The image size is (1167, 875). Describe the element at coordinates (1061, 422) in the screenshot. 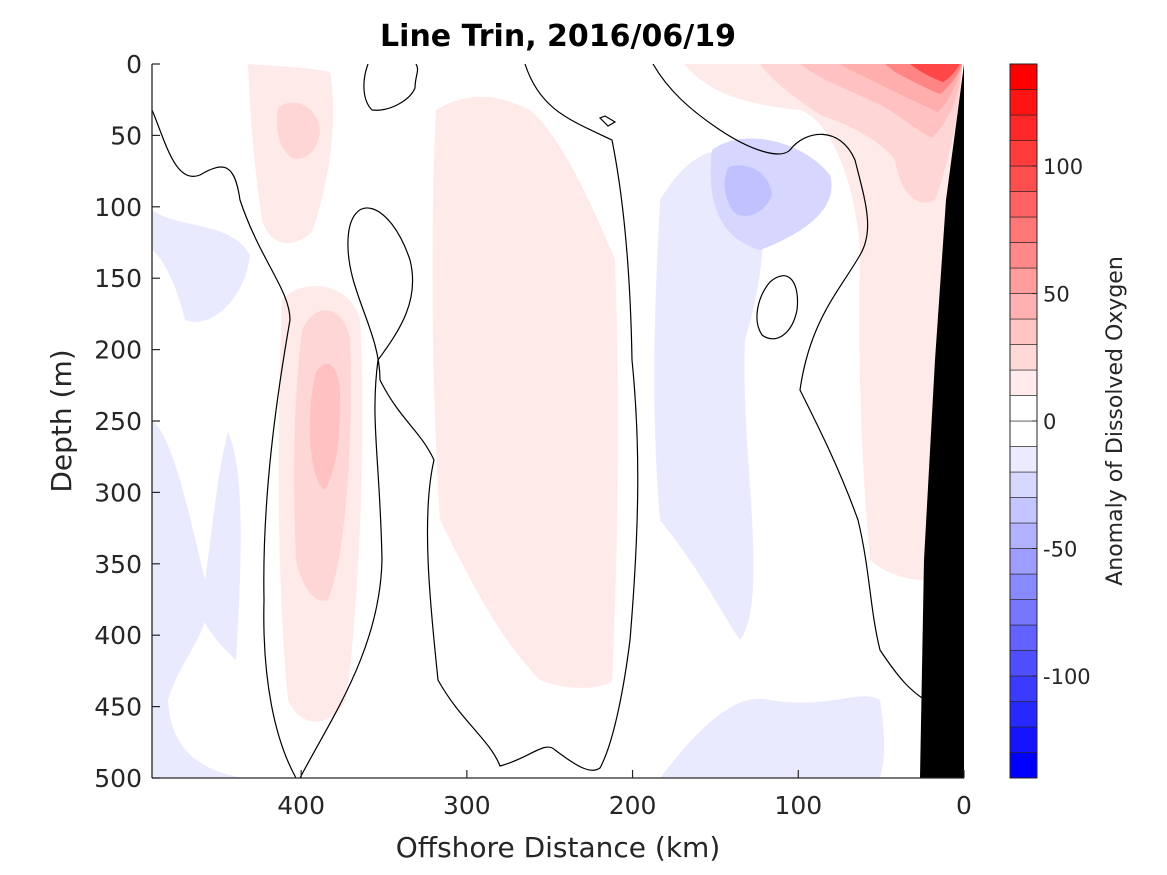

I see `colorbar-ticks: -100 -50 0 50 100` at that location.